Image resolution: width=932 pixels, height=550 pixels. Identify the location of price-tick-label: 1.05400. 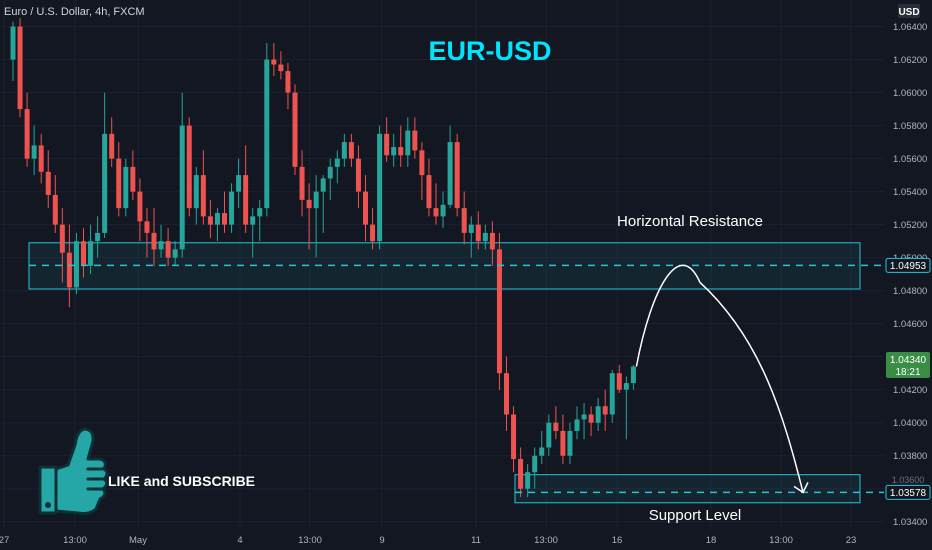
(910, 192).